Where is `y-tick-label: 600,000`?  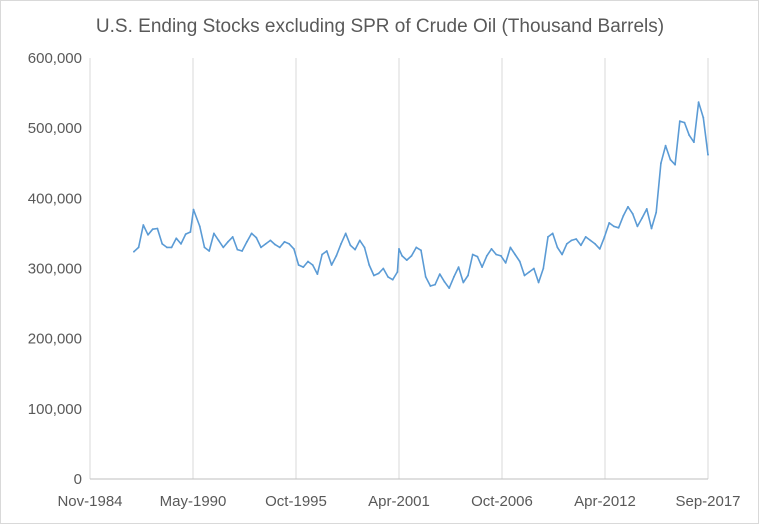 y-tick-label: 600,000 is located at coordinates (55, 58).